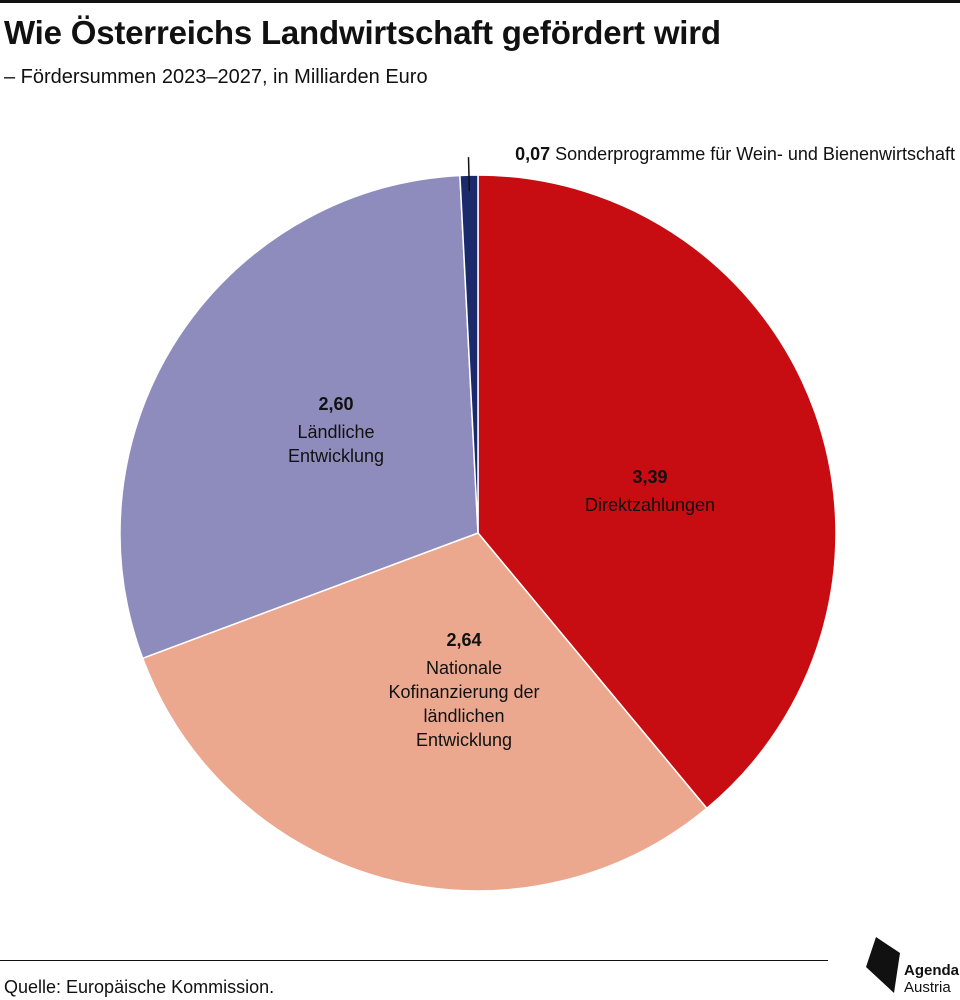 Image resolution: width=960 pixels, height=1000 pixels. What do you see at coordinates (649, 477) in the screenshot?
I see `slice-value-direktzahlungen: 3,39` at bounding box center [649, 477].